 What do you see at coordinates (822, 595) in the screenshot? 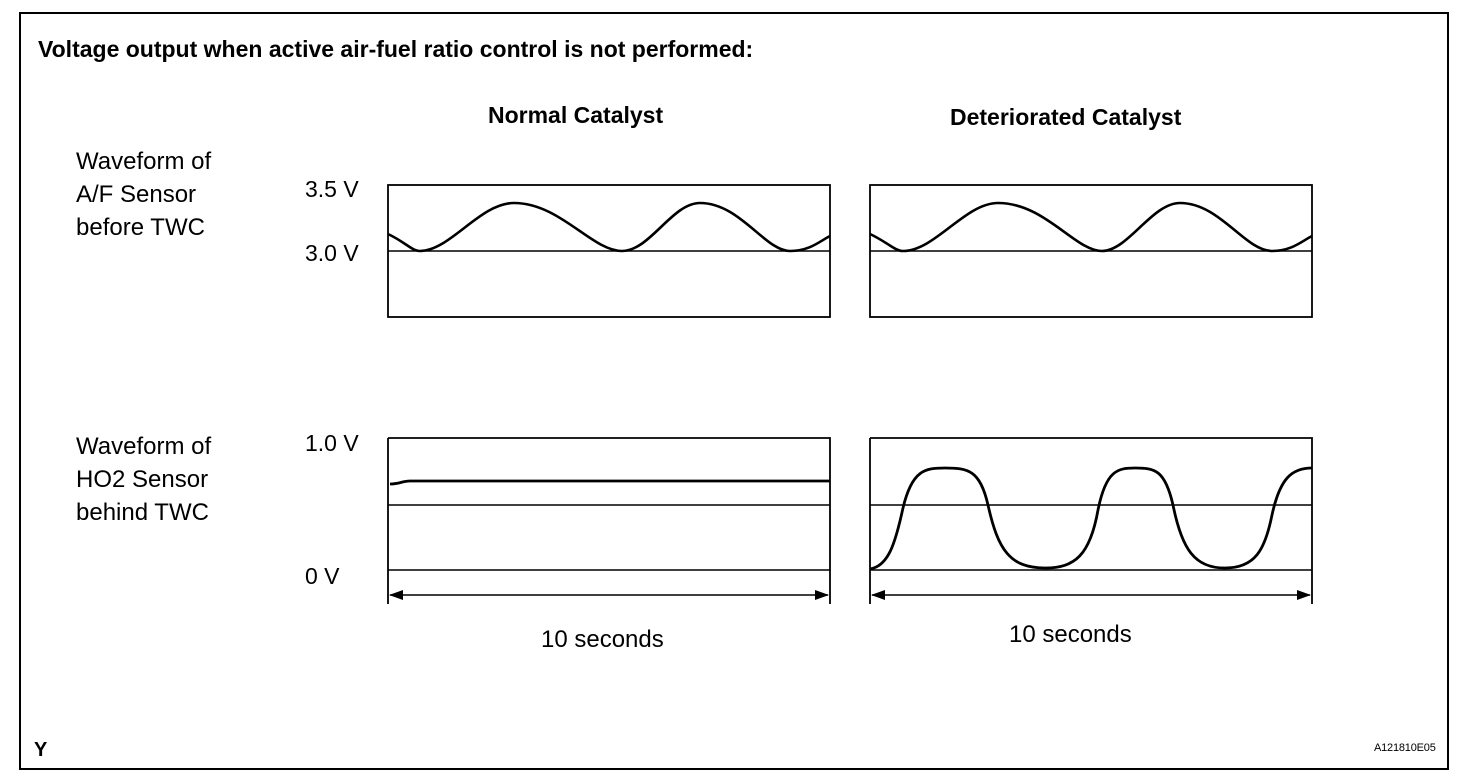
I see `duration-arrowhead-normal-right` at bounding box center [822, 595].